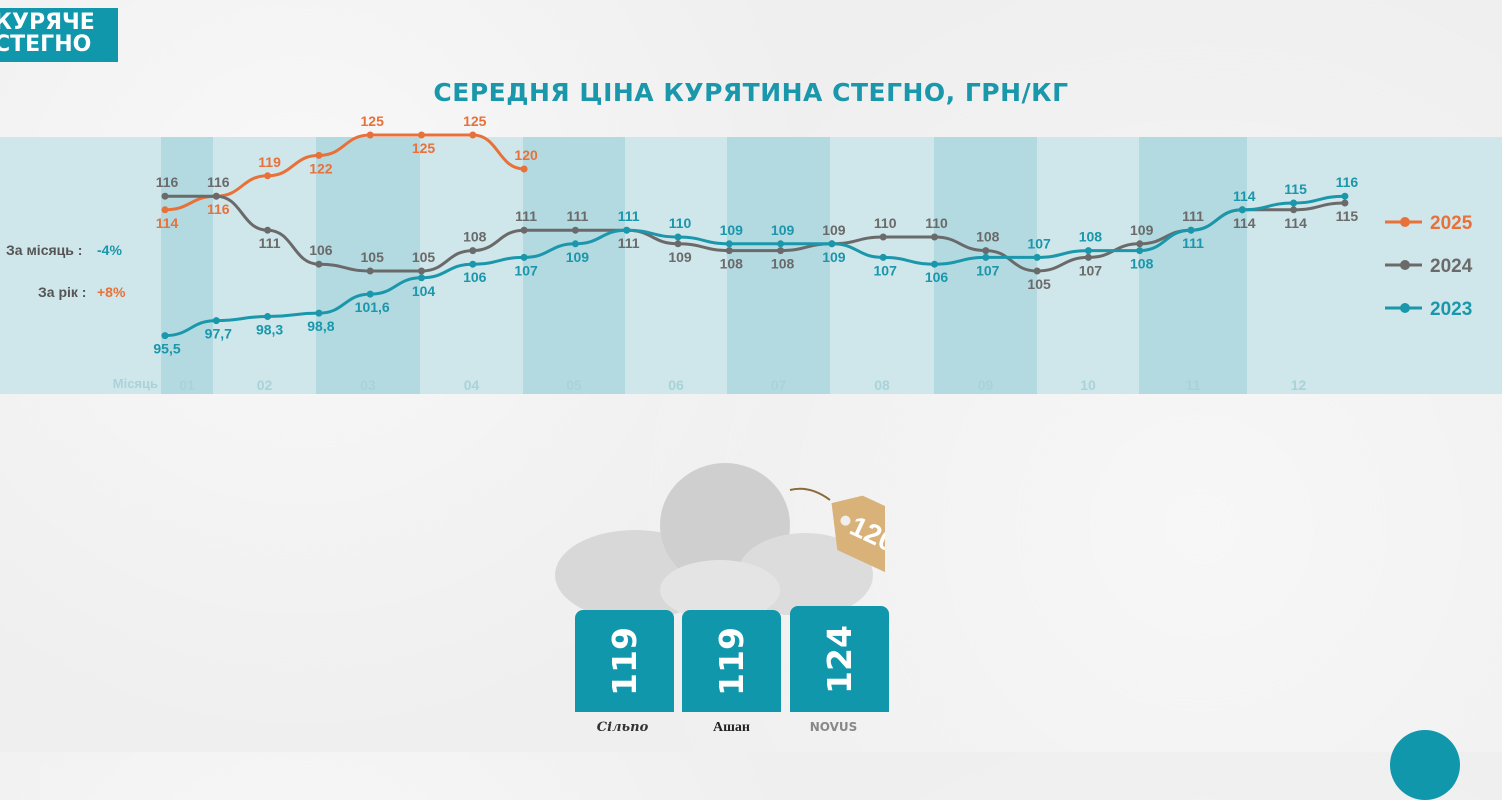 This screenshot has width=1502, height=800. I want to click on store-price-auchan: 119, so click(731, 661).